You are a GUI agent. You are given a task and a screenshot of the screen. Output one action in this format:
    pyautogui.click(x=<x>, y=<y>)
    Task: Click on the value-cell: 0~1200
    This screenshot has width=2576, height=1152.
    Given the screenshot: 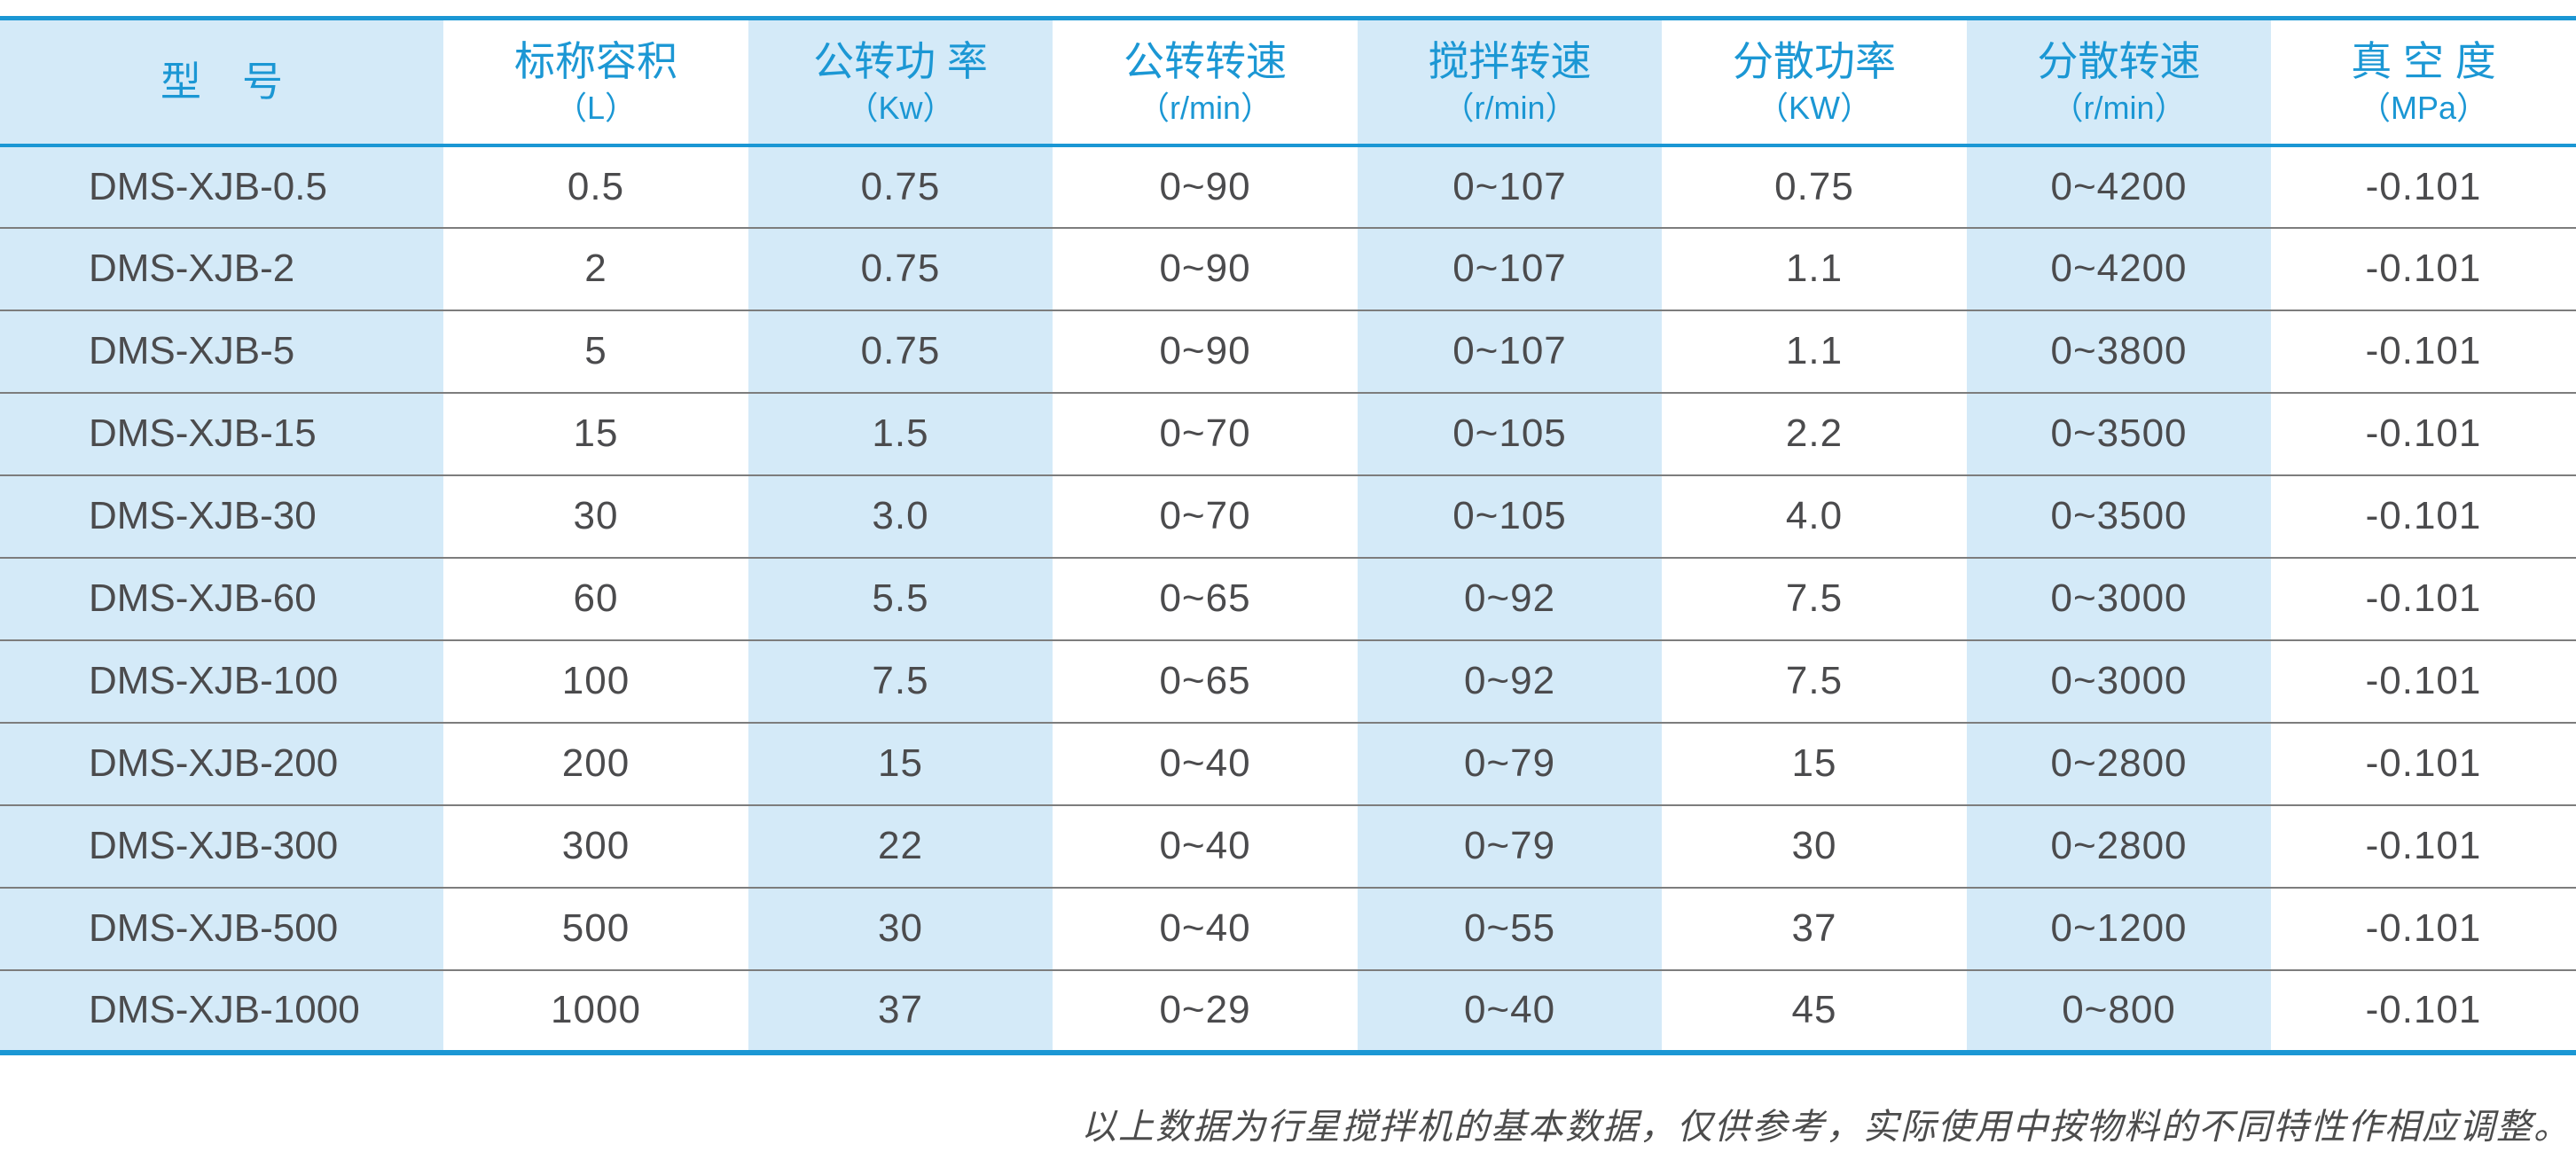 What is the action you would take?
    pyautogui.click(x=2119, y=928)
    